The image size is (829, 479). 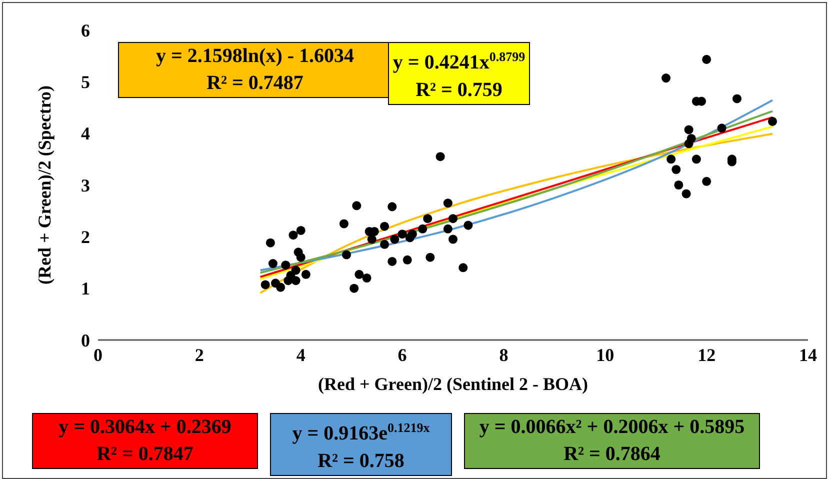 What do you see at coordinates (85, 82) in the screenshot?
I see `y-tick-label: 5` at bounding box center [85, 82].